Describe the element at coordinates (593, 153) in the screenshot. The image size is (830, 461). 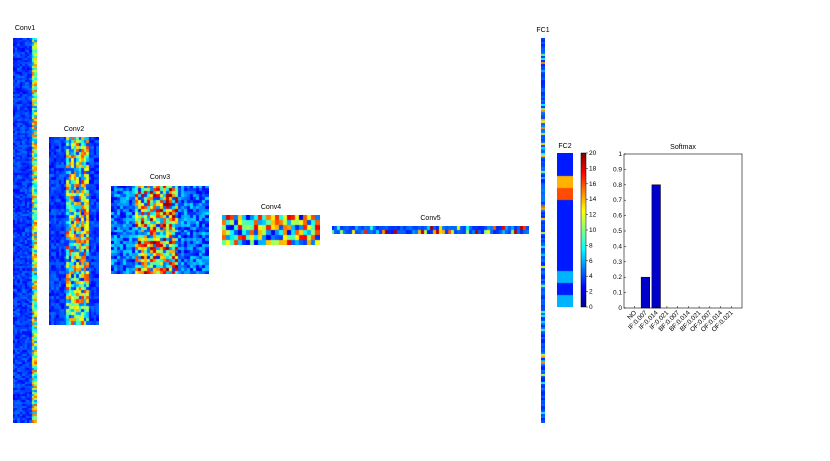
I see `colorbar-tick-label: 20` at that location.